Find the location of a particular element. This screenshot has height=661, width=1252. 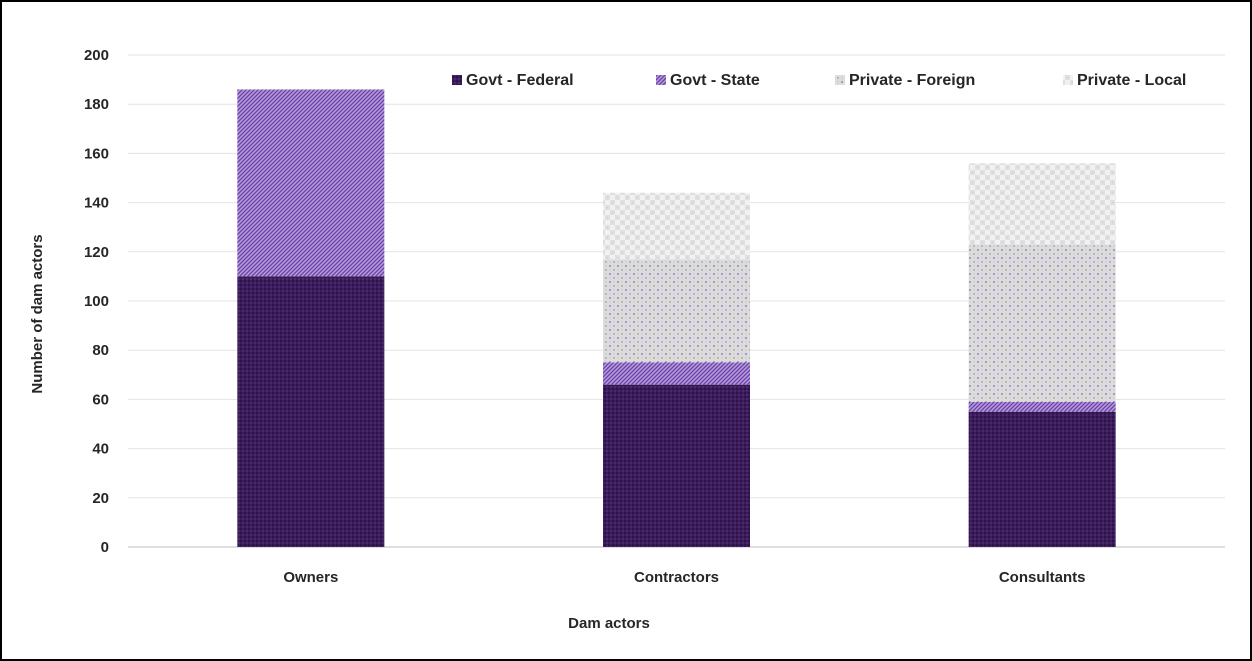

legend-item: Govt - State is located at coordinates (708, 80).